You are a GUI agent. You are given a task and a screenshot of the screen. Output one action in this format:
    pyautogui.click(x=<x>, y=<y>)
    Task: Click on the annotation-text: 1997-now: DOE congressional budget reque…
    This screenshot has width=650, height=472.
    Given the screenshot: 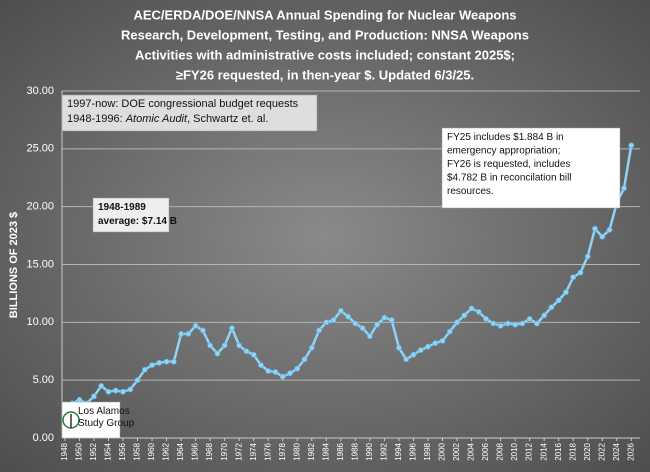 What is the action you would take?
    pyautogui.click(x=183, y=104)
    